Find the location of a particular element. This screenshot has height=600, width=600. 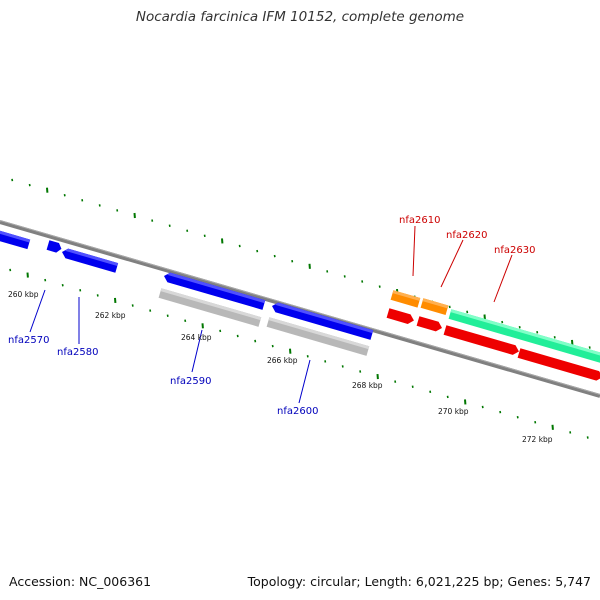

kbp-label-272: 272 kbp is located at coordinates (537, 439).